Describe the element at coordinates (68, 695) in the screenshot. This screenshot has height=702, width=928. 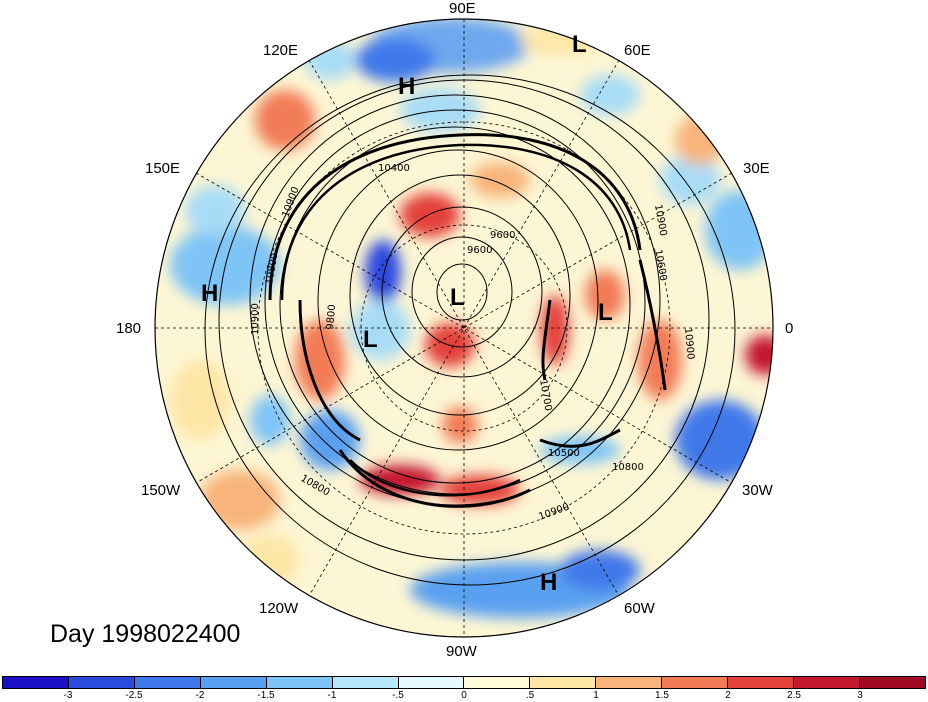
I see `colorbar-tick-label: -3` at that location.